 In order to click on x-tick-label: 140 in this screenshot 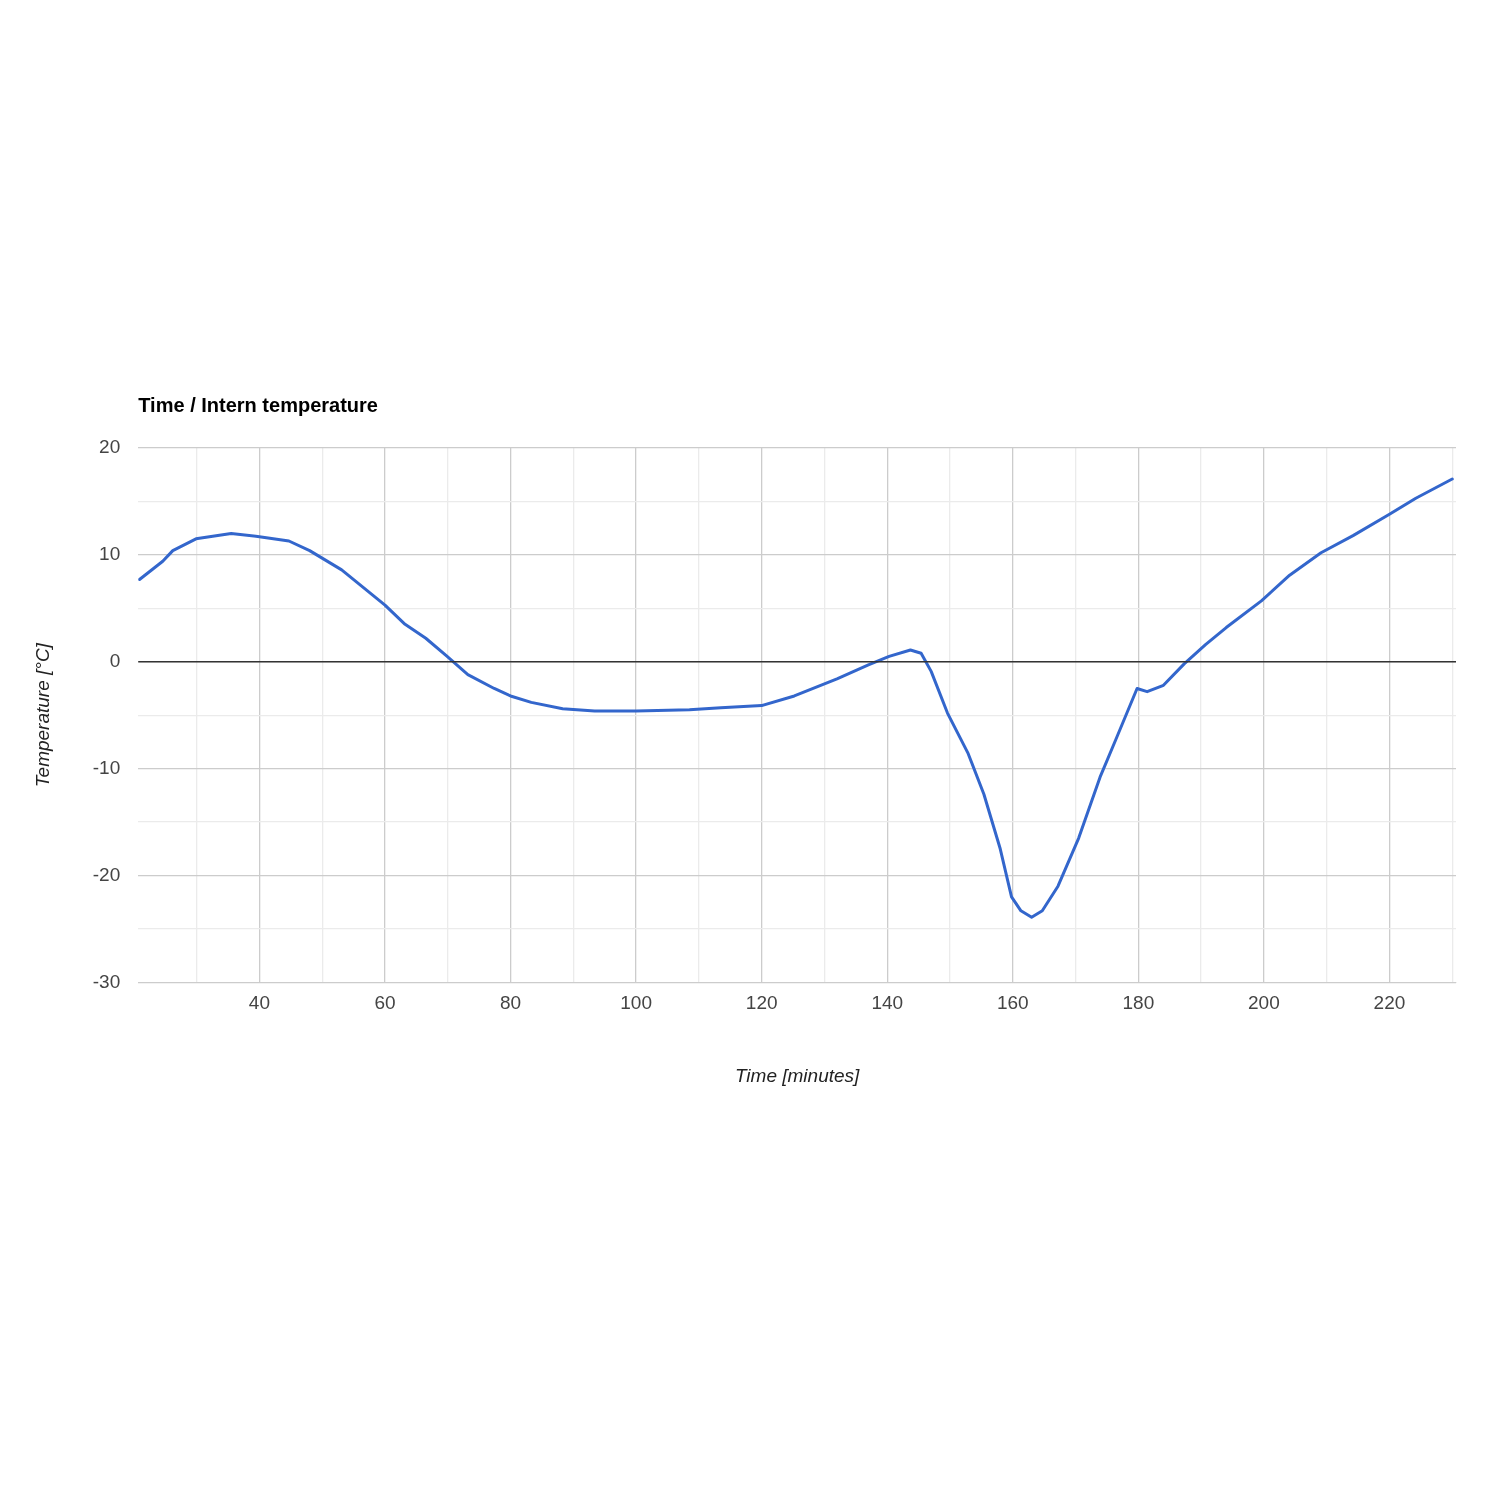, I will do `click(887, 1003)`.